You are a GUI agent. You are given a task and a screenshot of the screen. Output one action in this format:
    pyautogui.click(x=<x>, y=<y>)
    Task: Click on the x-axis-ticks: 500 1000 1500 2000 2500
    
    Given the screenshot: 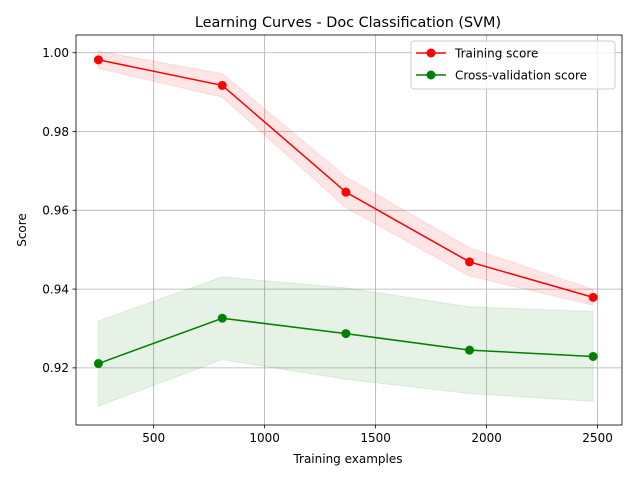 What is the action you would take?
    pyautogui.click(x=377, y=435)
    